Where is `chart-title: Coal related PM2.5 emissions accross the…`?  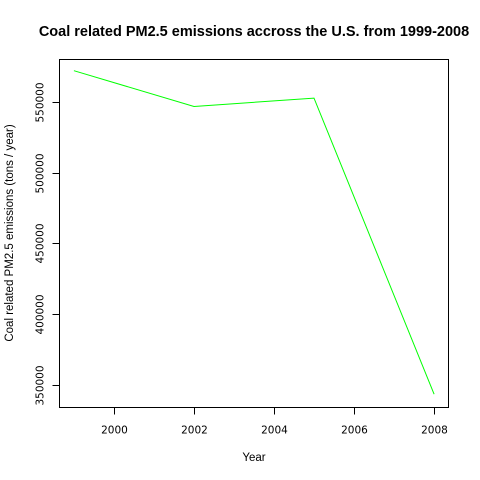 chart-title: Coal related PM2.5 emissions accross the… is located at coordinates (254, 32).